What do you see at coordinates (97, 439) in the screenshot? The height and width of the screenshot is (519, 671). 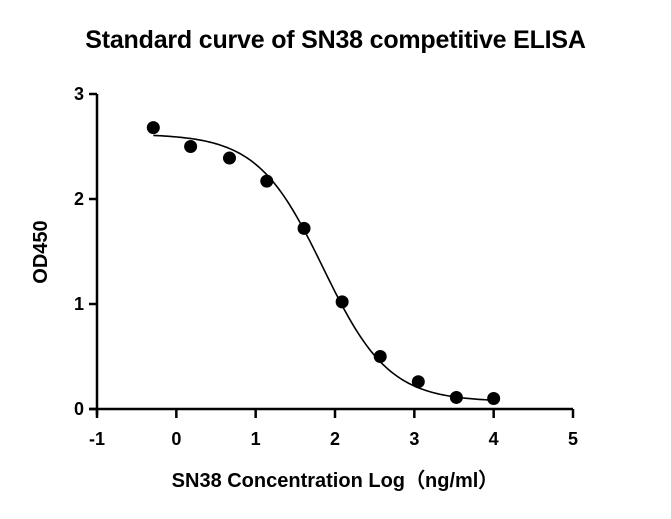 I see `x-tick-label: -1` at bounding box center [97, 439].